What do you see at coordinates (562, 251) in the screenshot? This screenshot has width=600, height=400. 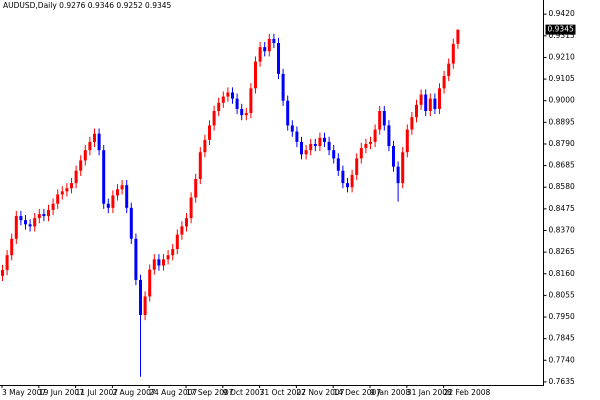 I see `y-tick-label: 0.8265` at bounding box center [562, 251].